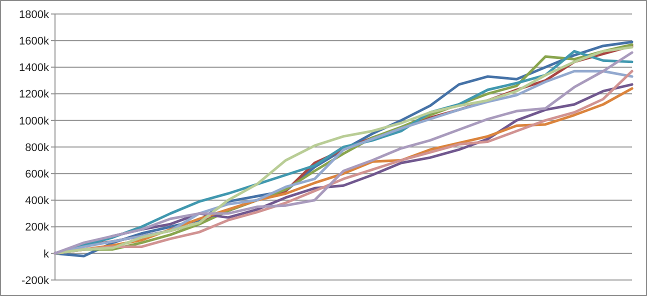  Describe the element at coordinates (47, 254) in the screenshot. I see `y-tick-label: k` at that location.